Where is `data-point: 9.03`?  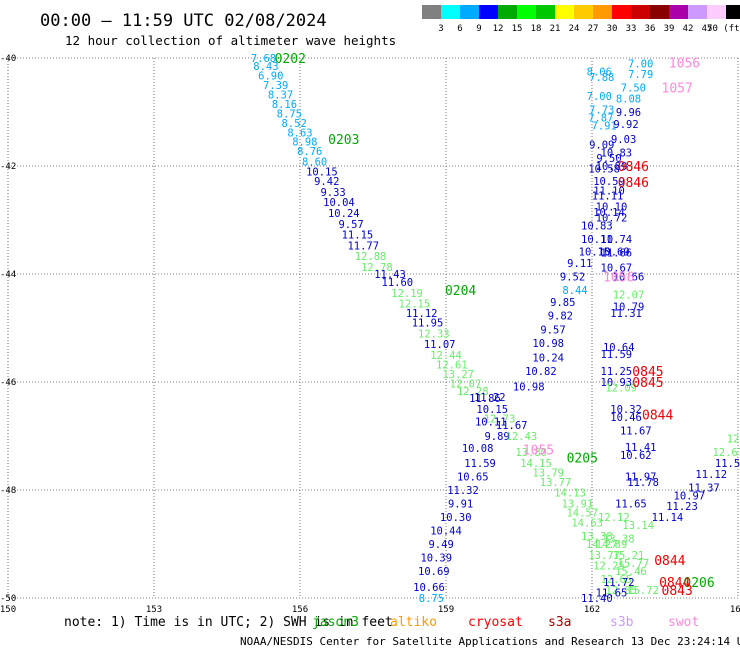
data-point: 9.03 is located at coordinates (623, 140).